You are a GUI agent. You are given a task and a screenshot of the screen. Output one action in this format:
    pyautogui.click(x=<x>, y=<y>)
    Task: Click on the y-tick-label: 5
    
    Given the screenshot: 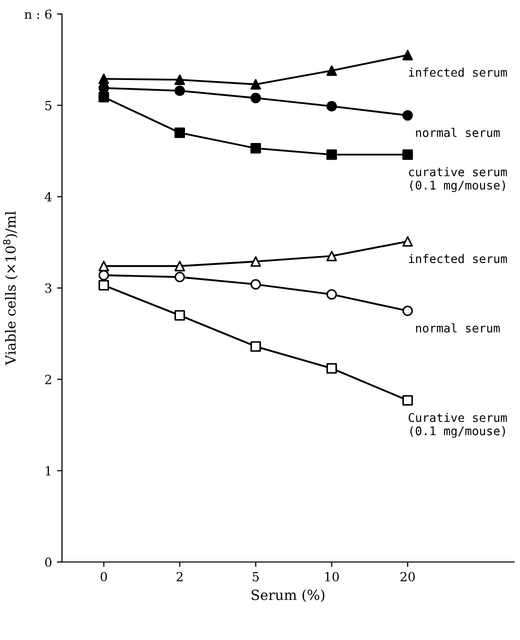 What is the action you would take?
    pyautogui.click(x=48, y=105)
    